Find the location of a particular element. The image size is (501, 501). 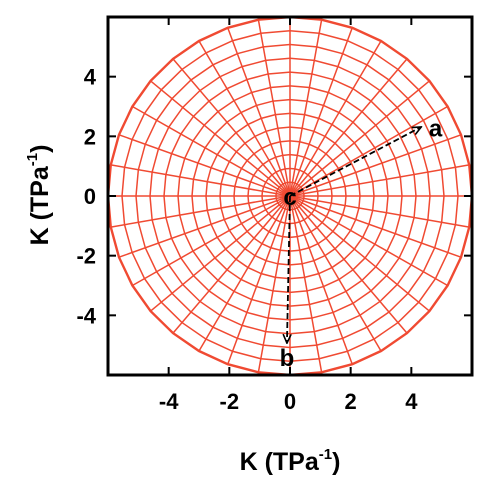

x-axis-title: K (TPa-1) is located at coordinates (290, 461).